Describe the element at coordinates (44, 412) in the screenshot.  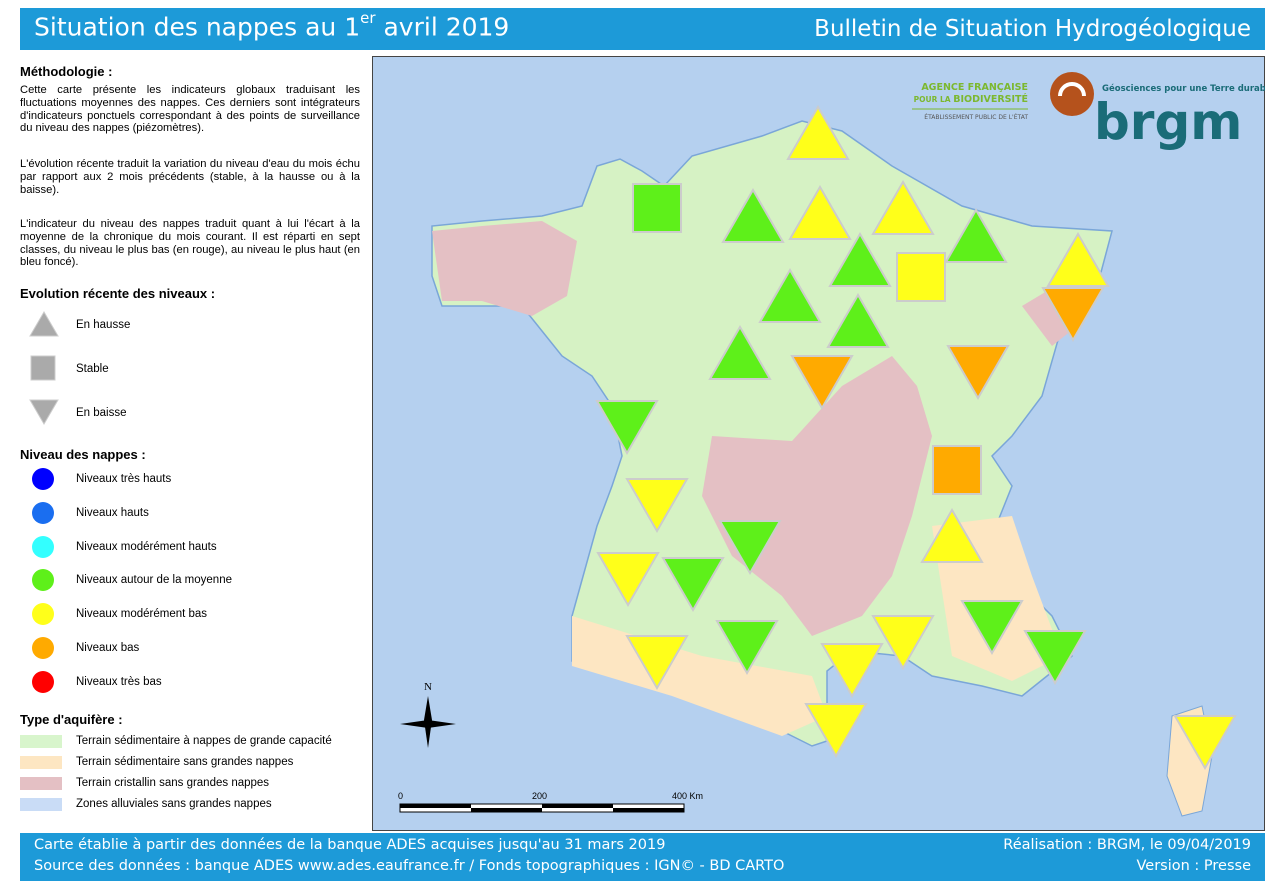
I see `symbol-down` at that location.